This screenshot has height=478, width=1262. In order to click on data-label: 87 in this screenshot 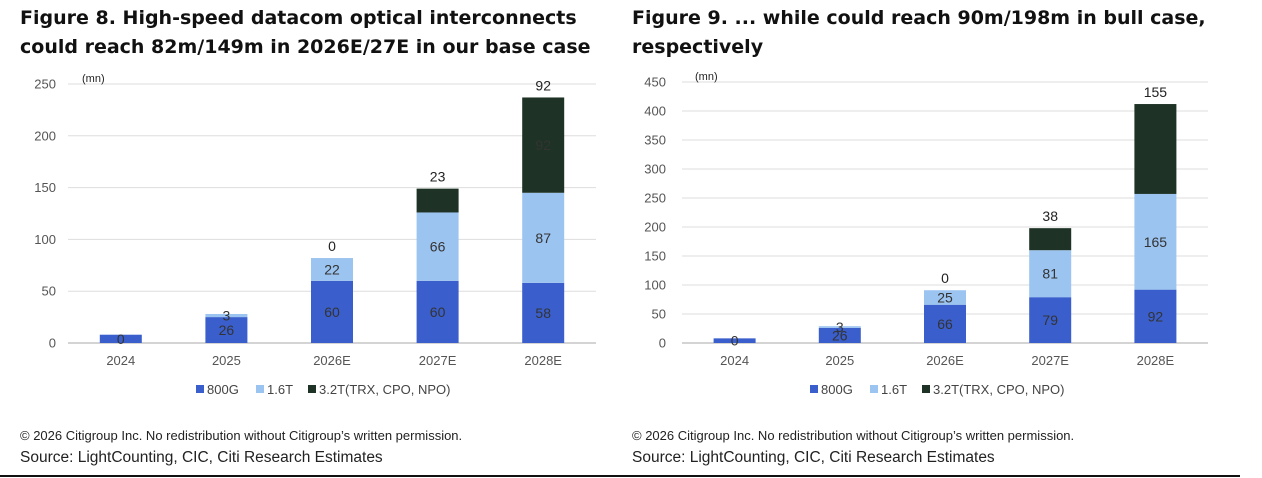, I will do `click(543, 238)`.